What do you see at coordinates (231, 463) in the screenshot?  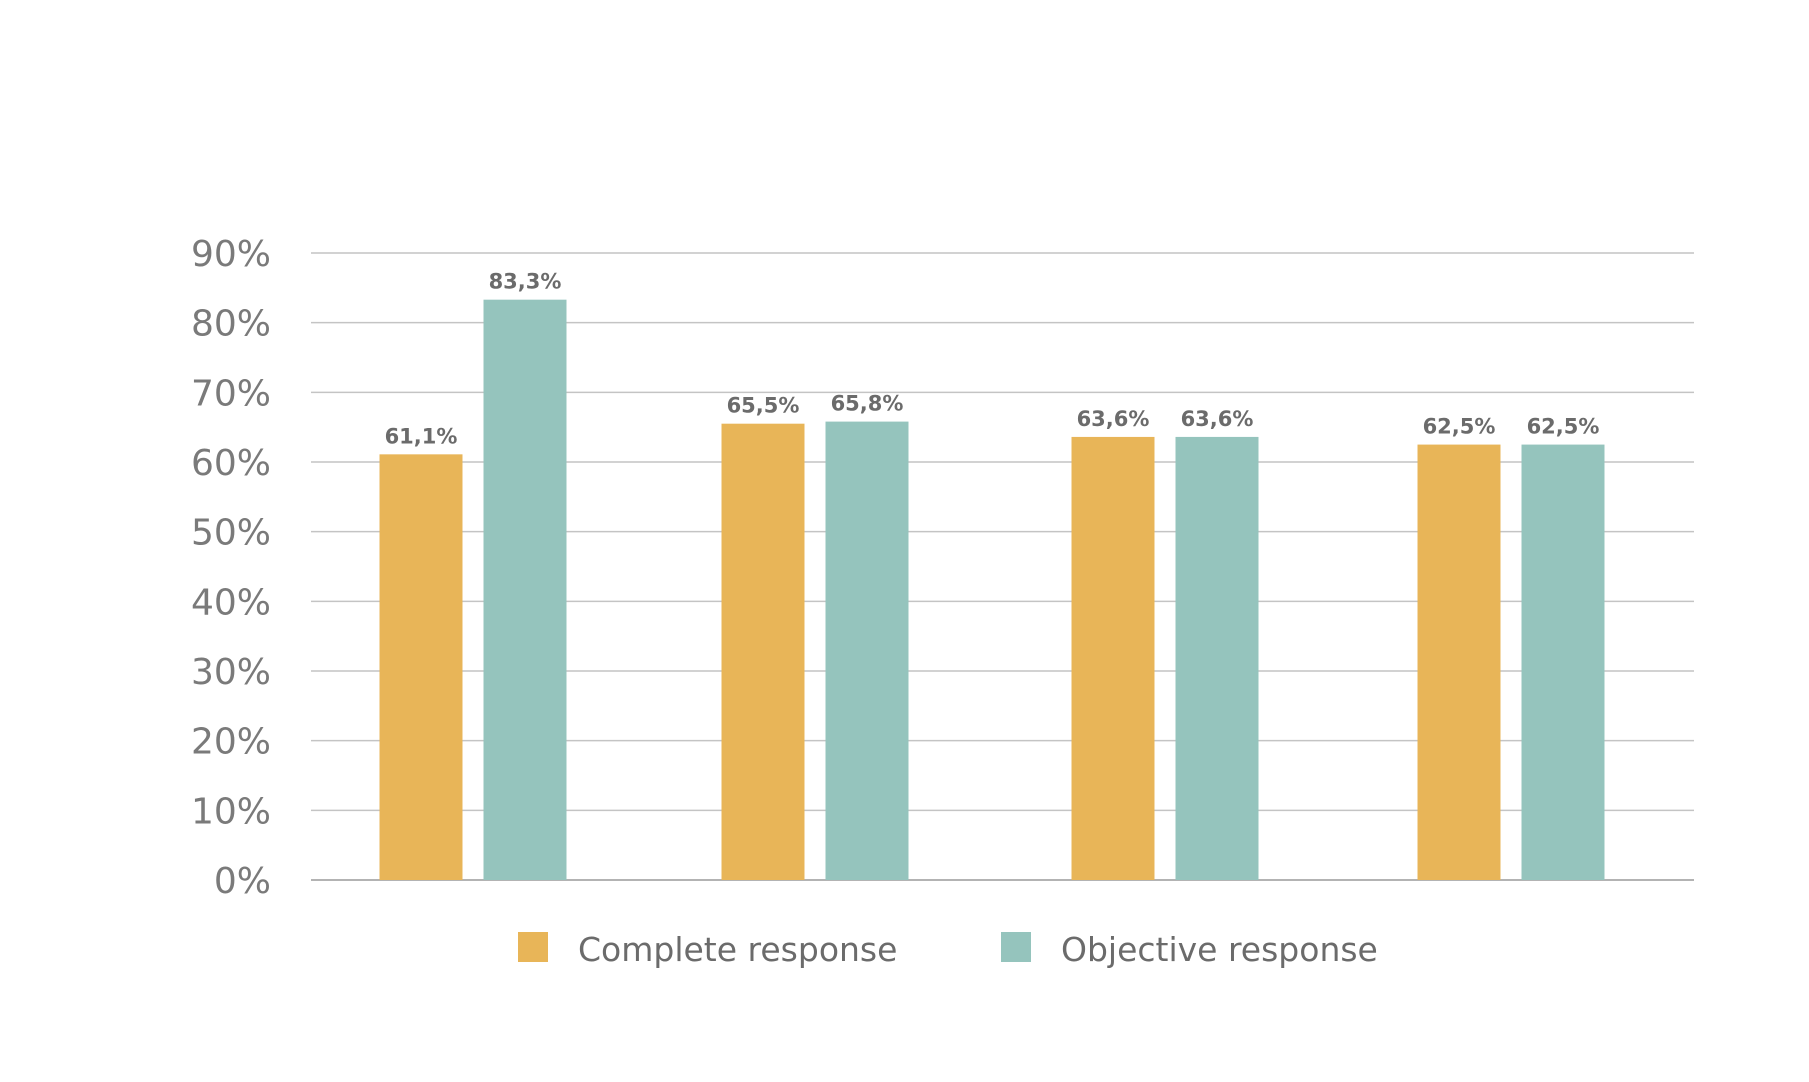 I see `y-tick-label: 60%` at bounding box center [231, 463].